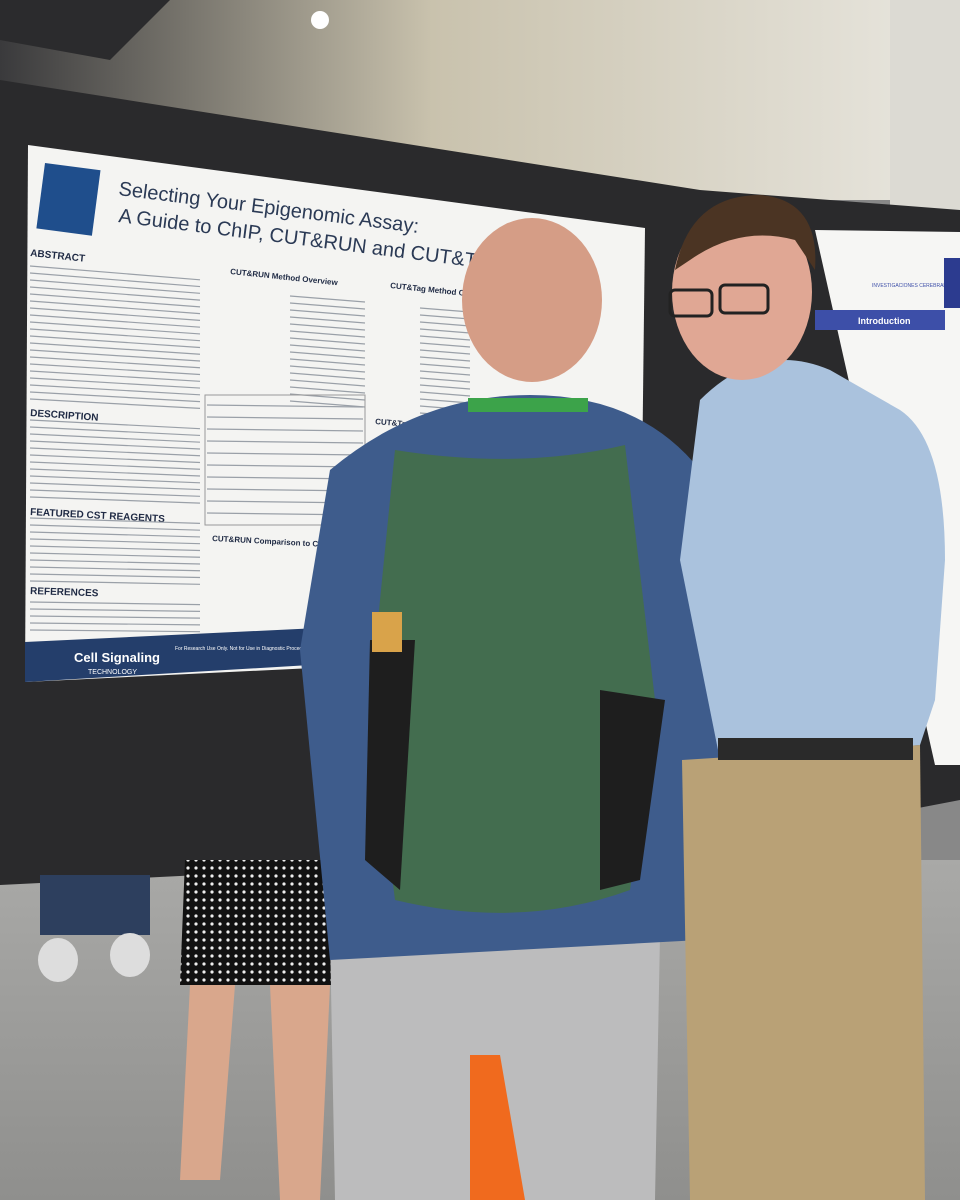 The width and height of the screenshot is (960, 1200). I want to click on pillar, so click(925, 105).